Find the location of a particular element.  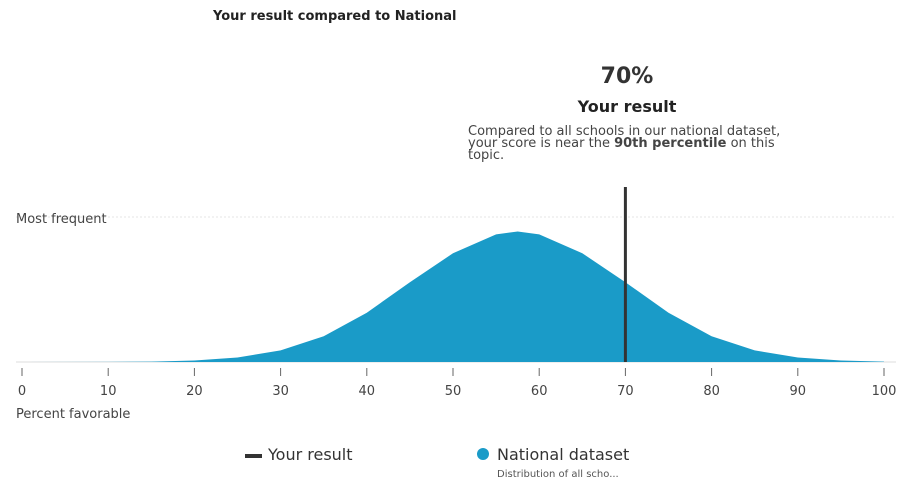

legend-series-swatch is located at coordinates (483, 454).